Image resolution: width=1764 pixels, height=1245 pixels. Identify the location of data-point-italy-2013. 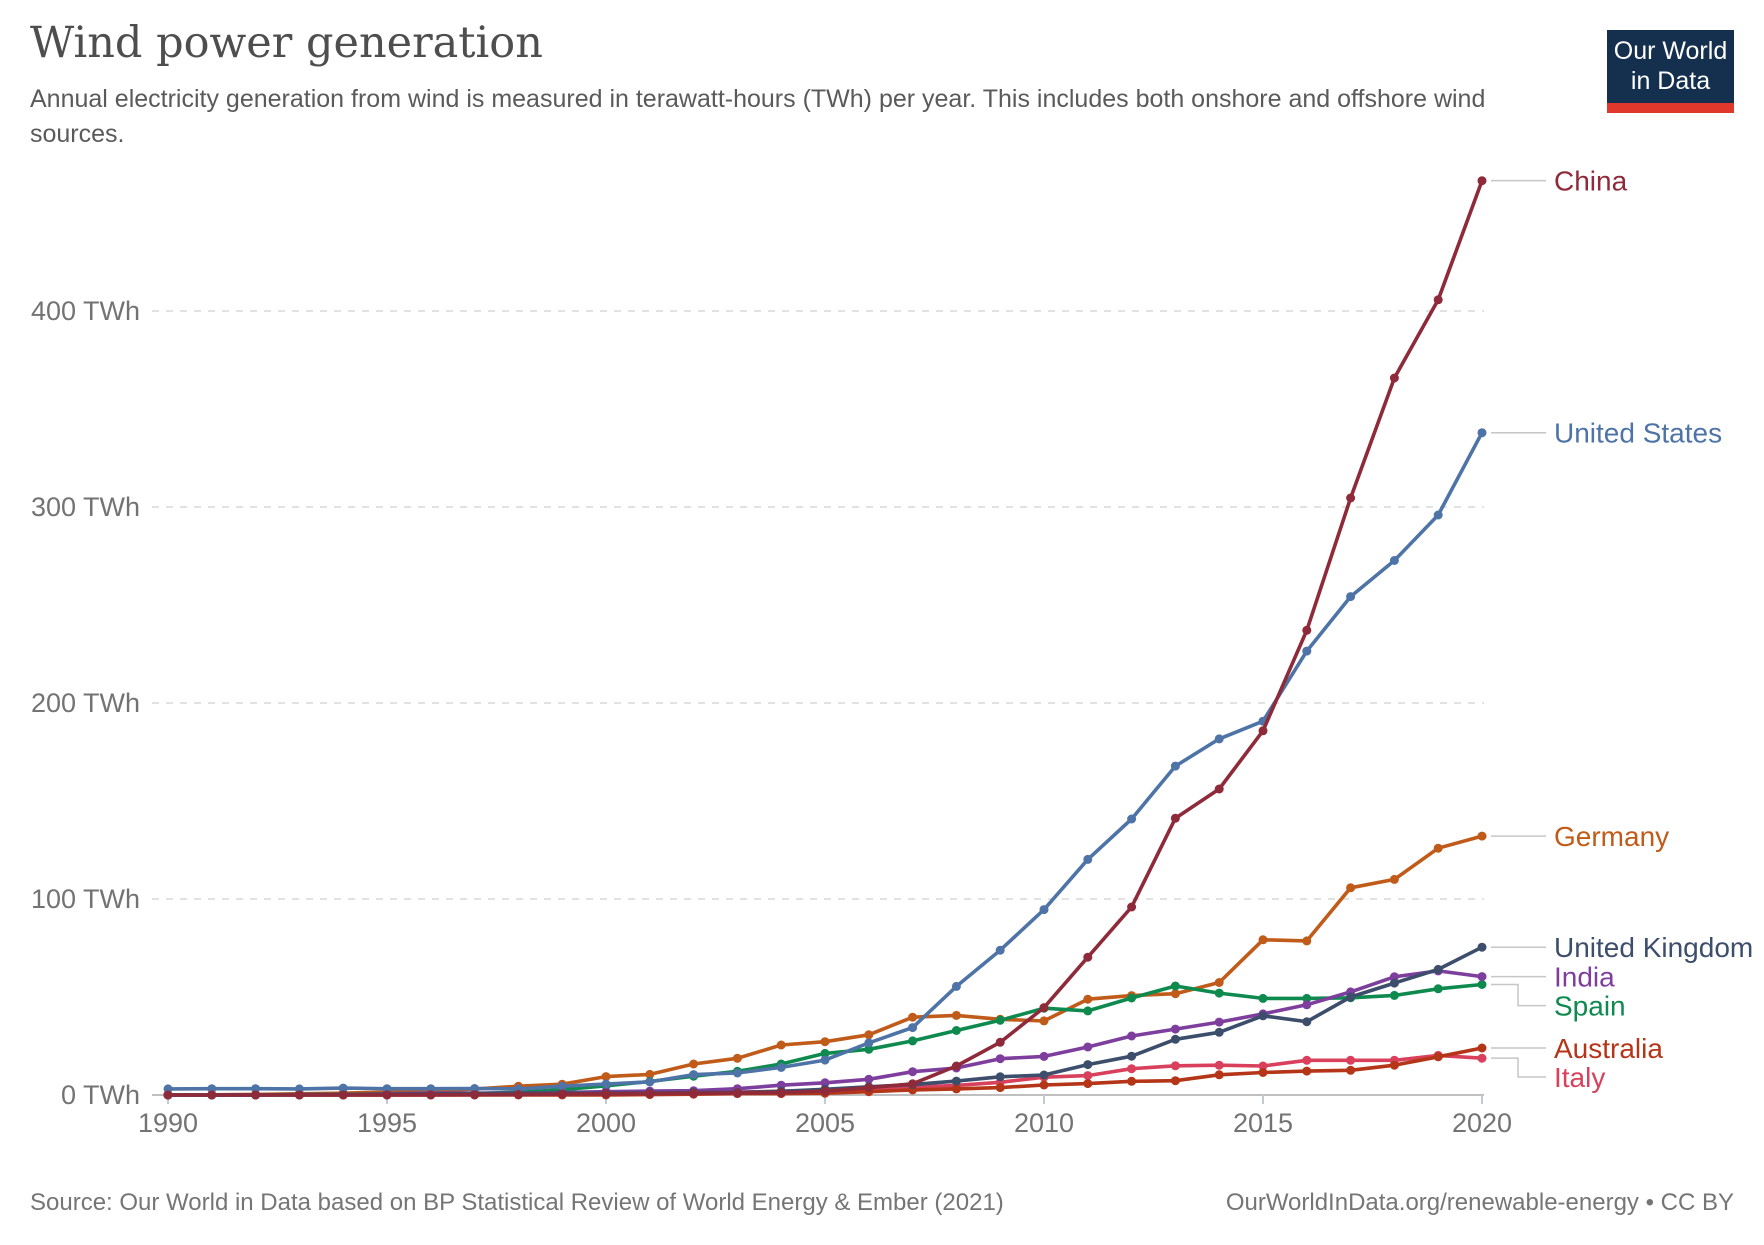
(1175, 1066).